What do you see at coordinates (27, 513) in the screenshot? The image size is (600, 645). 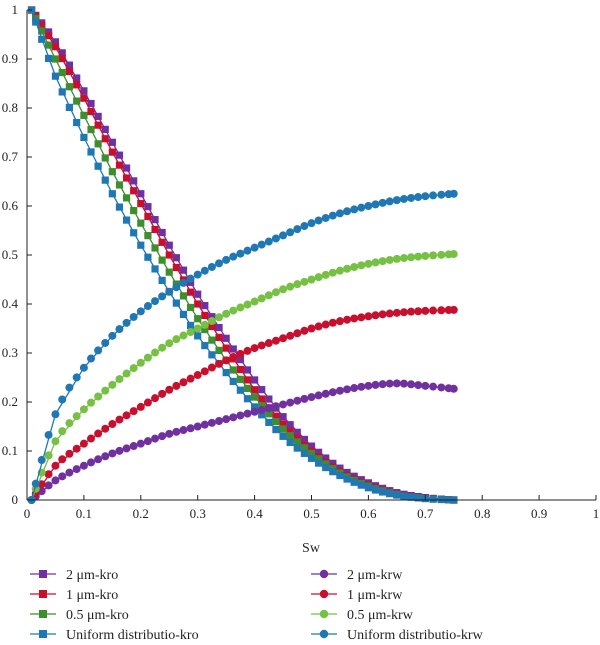 I see `x-tick-label: 0` at bounding box center [27, 513].